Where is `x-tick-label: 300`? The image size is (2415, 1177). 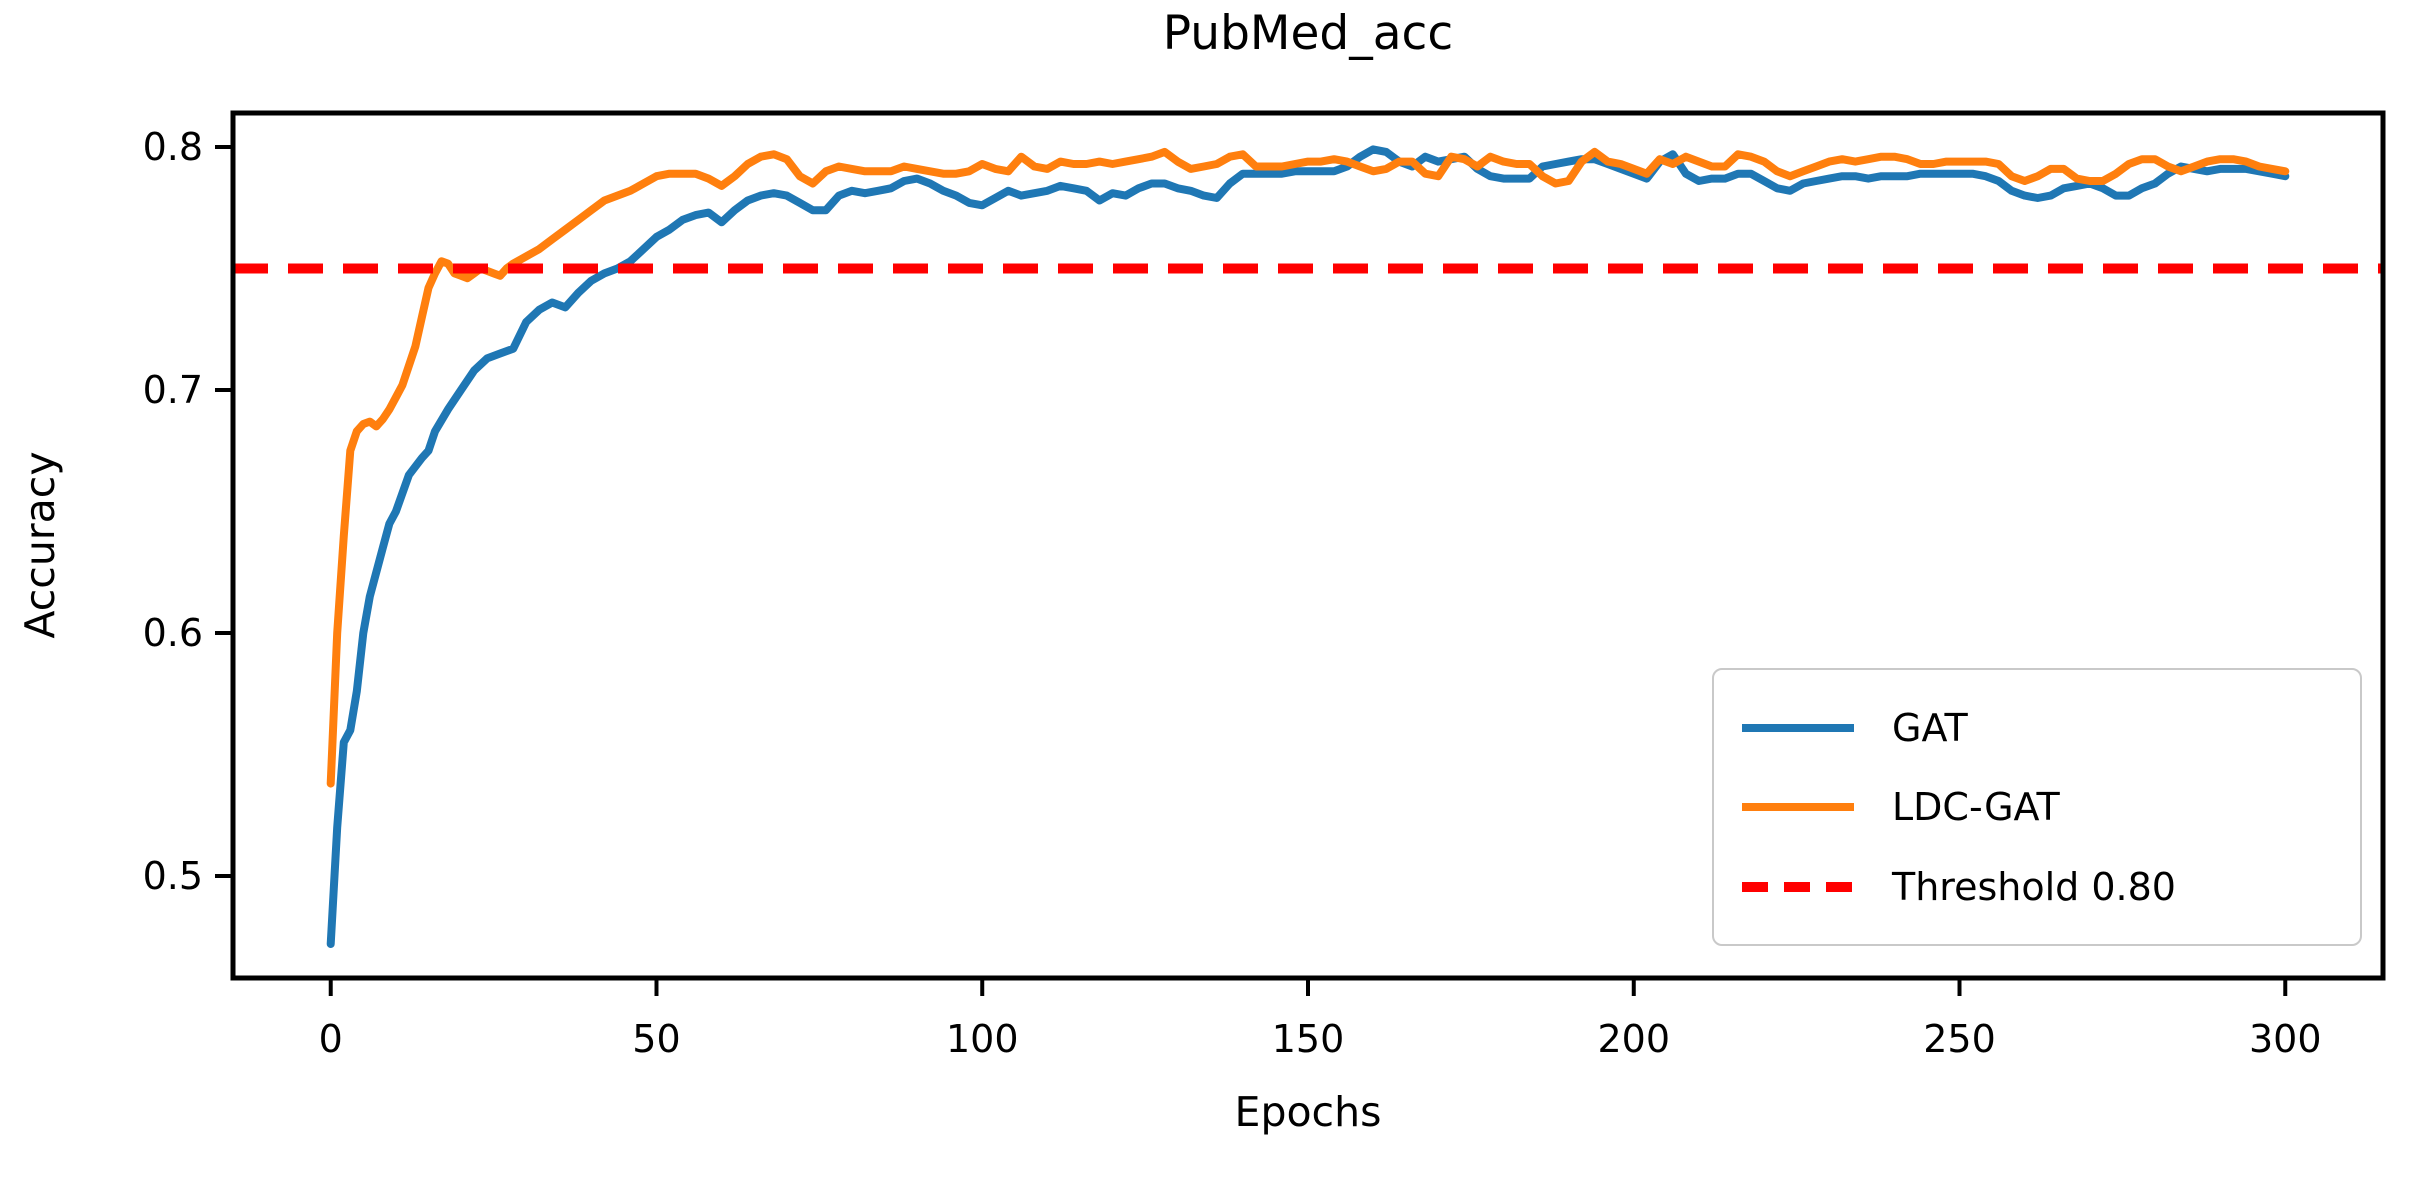 x-tick-label: 300 is located at coordinates (2285, 1039).